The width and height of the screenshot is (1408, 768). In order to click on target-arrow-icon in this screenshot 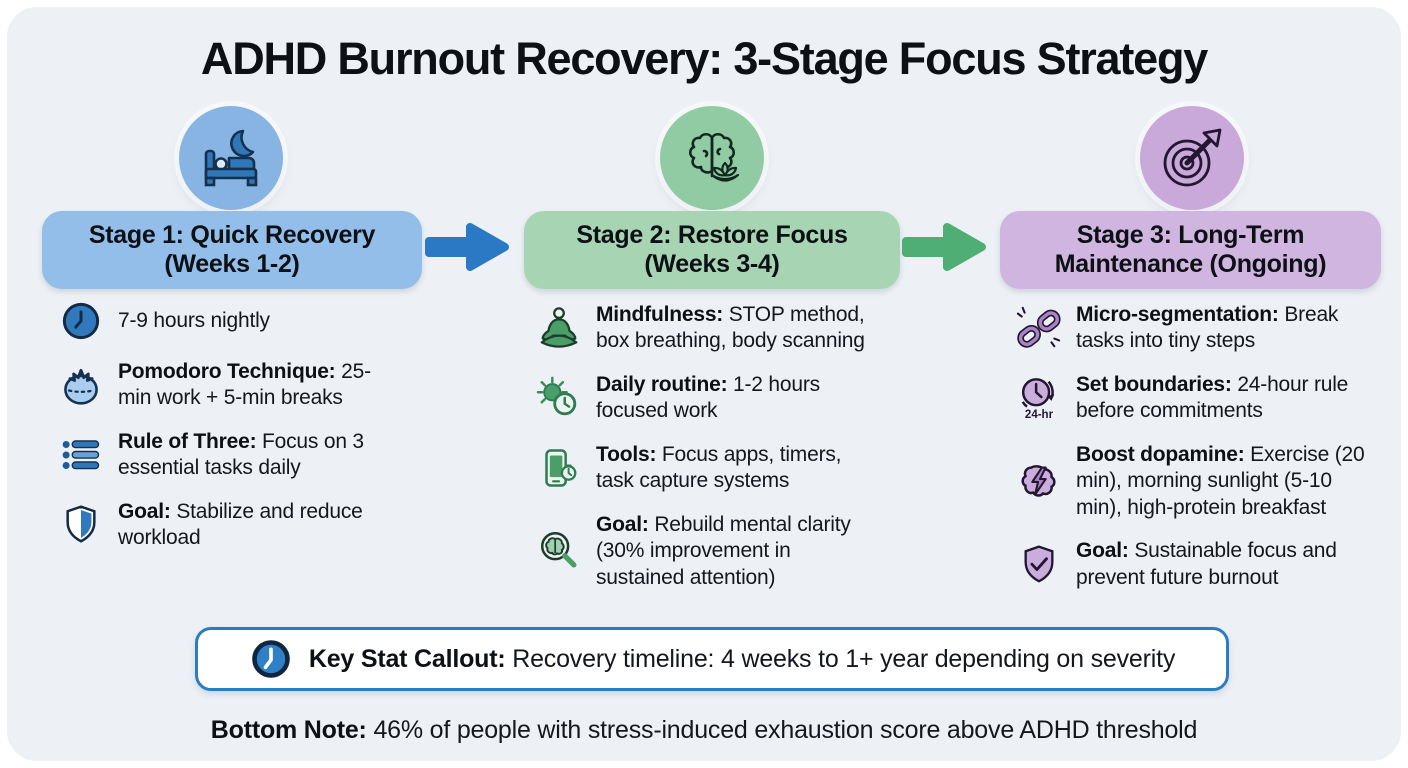, I will do `click(1192, 157)`.